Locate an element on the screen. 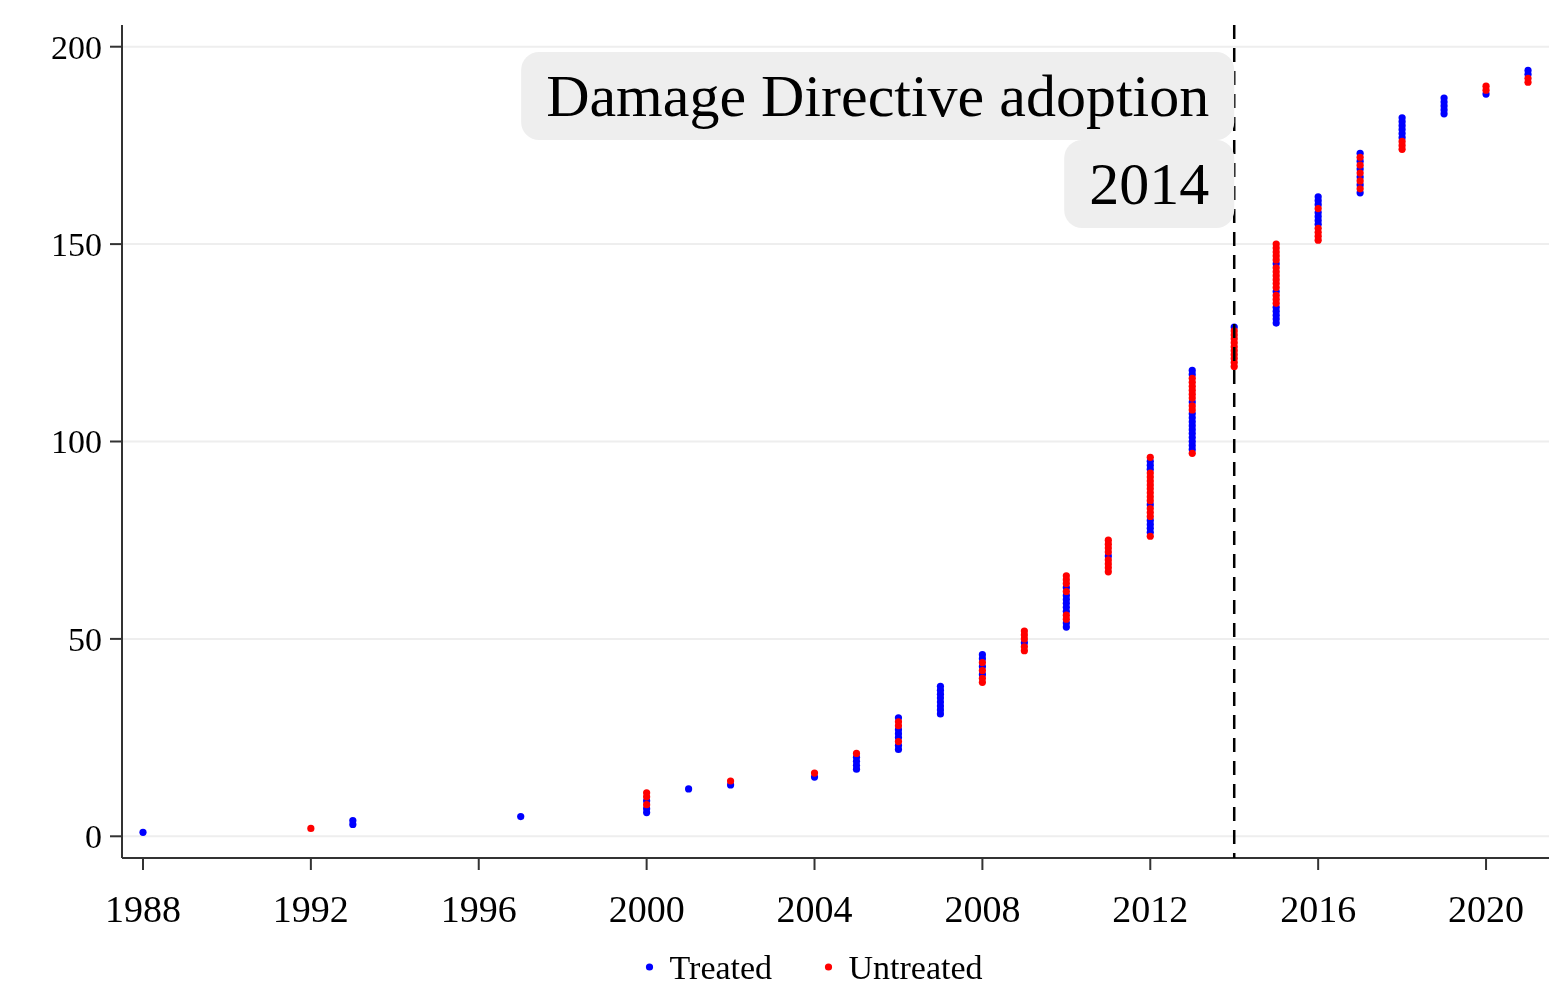 This screenshot has height=989, width=1551. x-tick-label: 2004 is located at coordinates (814, 909).